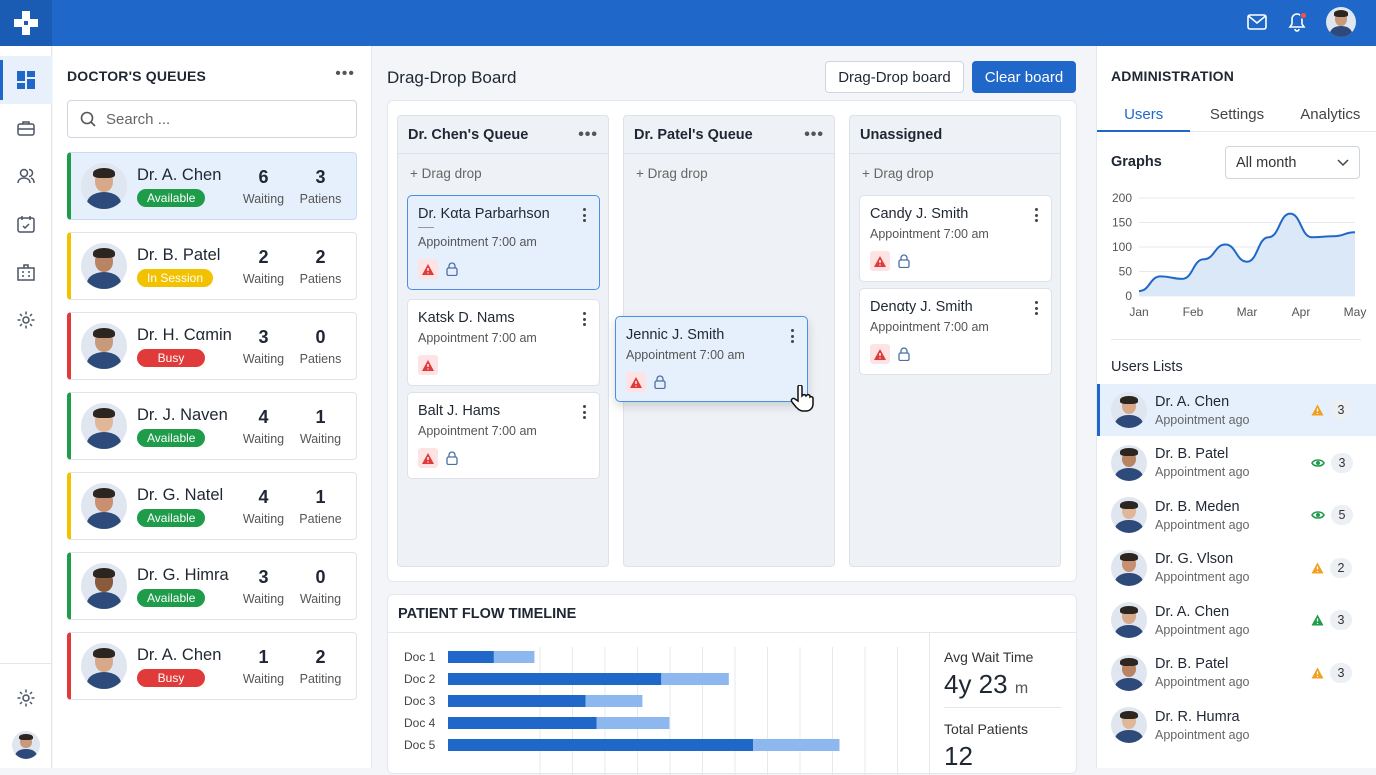  Describe the element at coordinates (1192, 611) in the screenshot. I see `user-name: Dr. A. Chen` at that location.